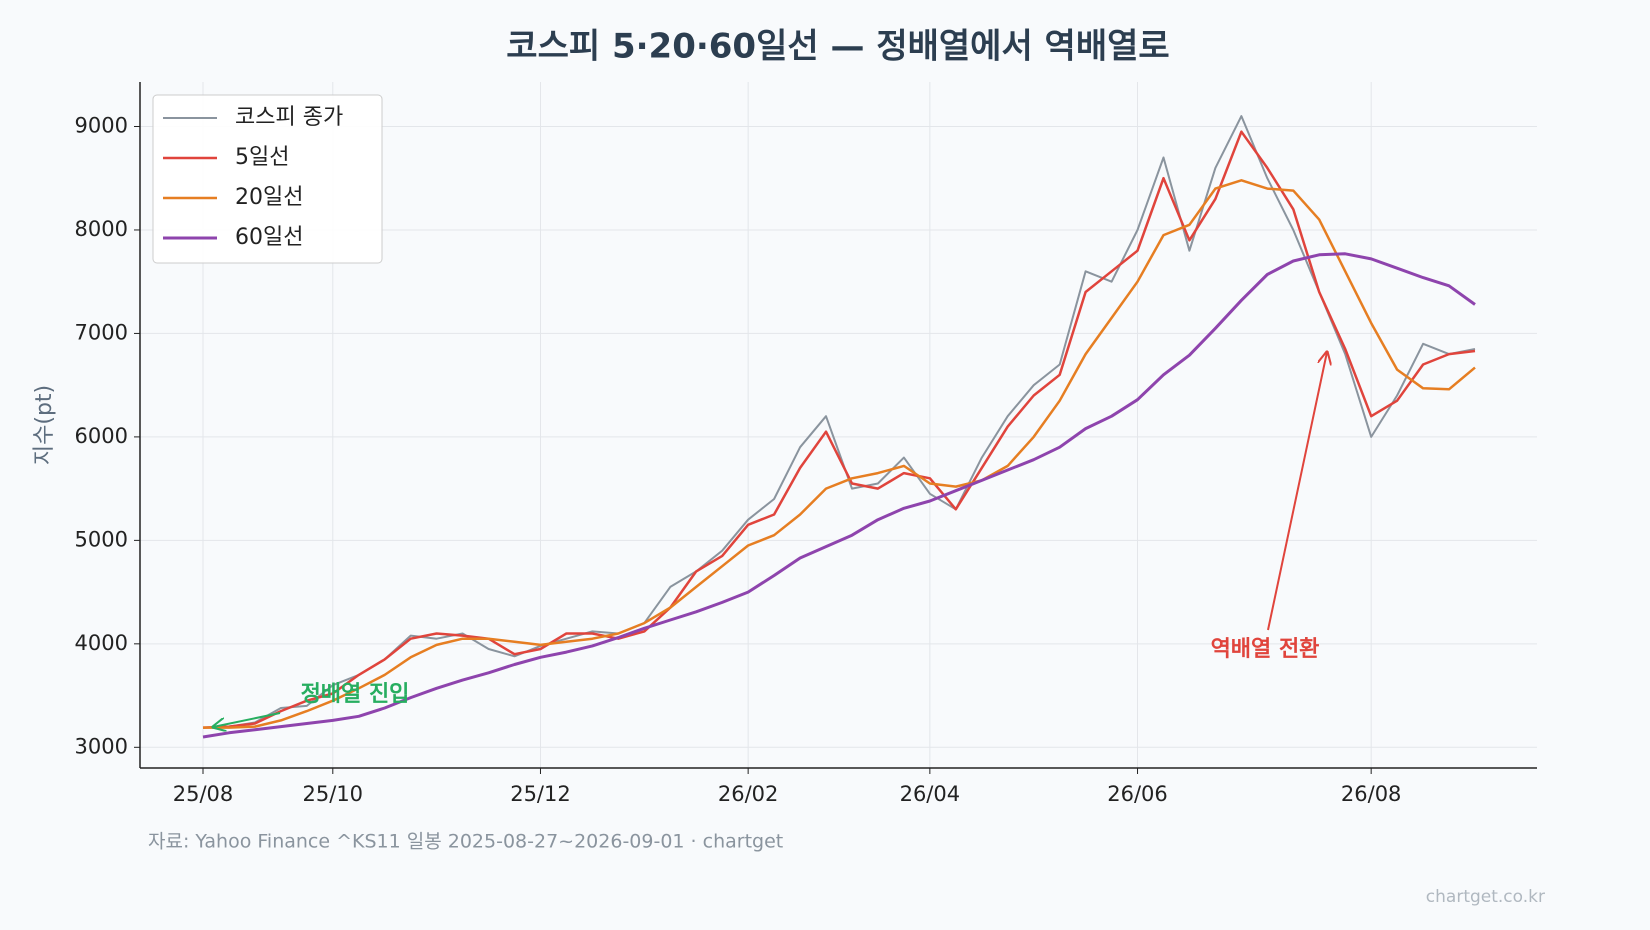 This screenshot has height=930, width=1650. Describe the element at coordinates (262, 157) in the screenshot. I see `legend-label: 5일선` at that location.